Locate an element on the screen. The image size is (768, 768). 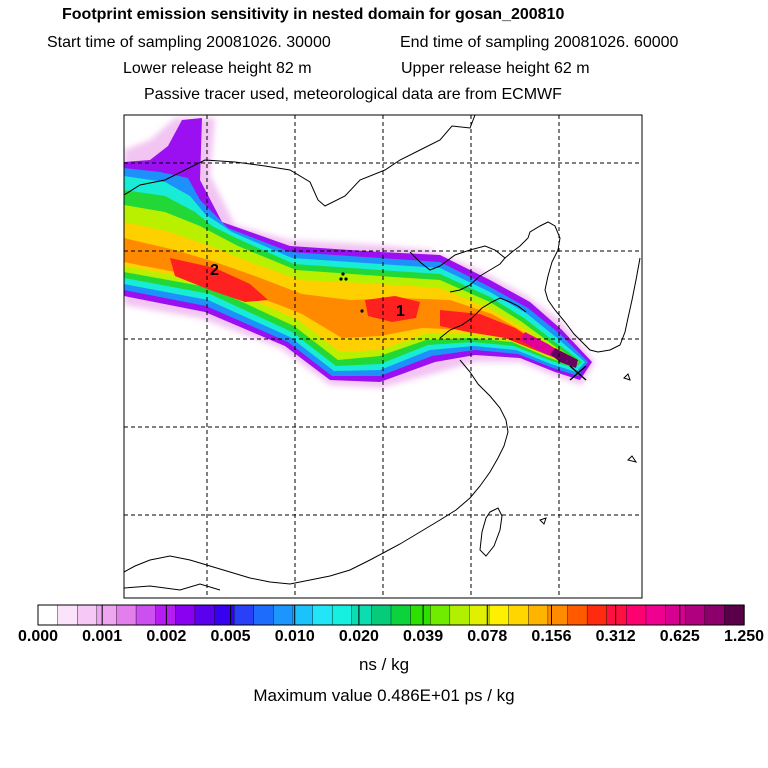
plume-red is located at coordinates (219, 280).